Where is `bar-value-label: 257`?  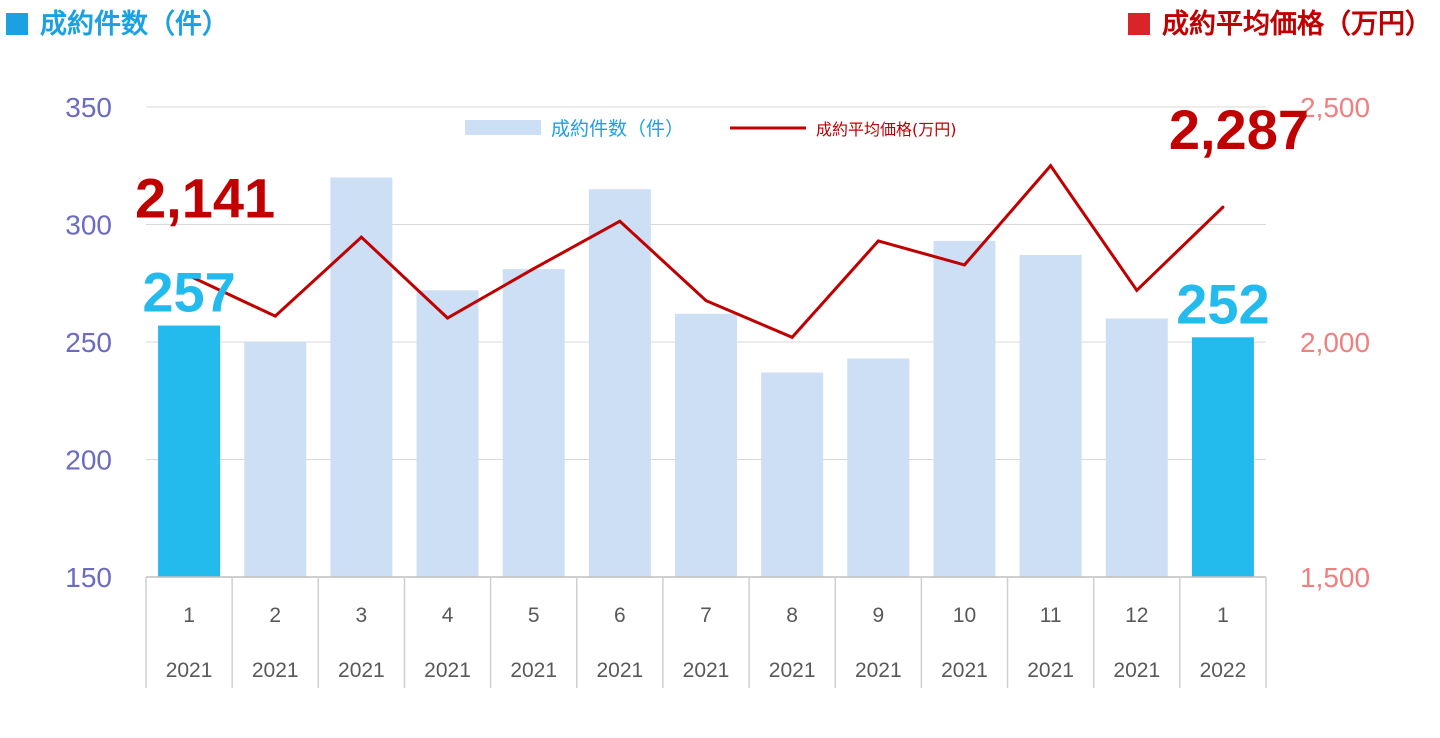
bar-value-label: 257 is located at coordinates (188, 292).